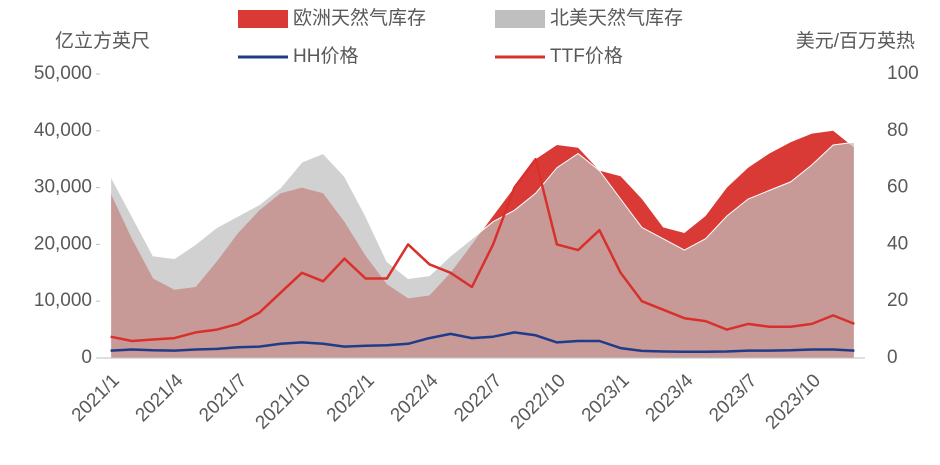 The image size is (940, 465). What do you see at coordinates (325, 56) in the screenshot?
I see `legend-label: HH价格` at bounding box center [325, 56].